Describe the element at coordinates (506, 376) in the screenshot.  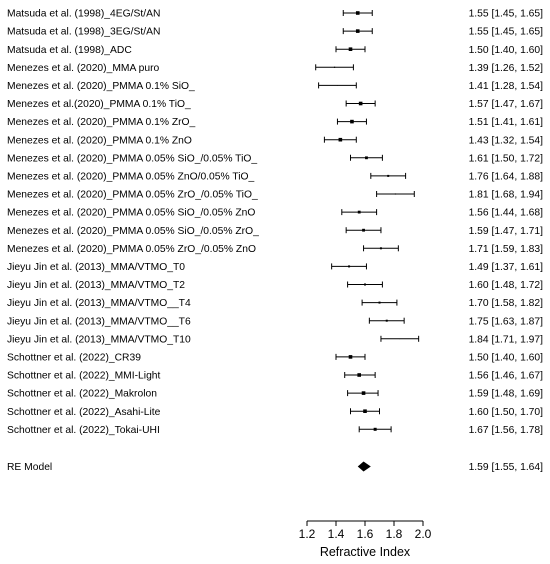
I see `ci-value-label: 1.56 [1.46, 1.67]` at that location.